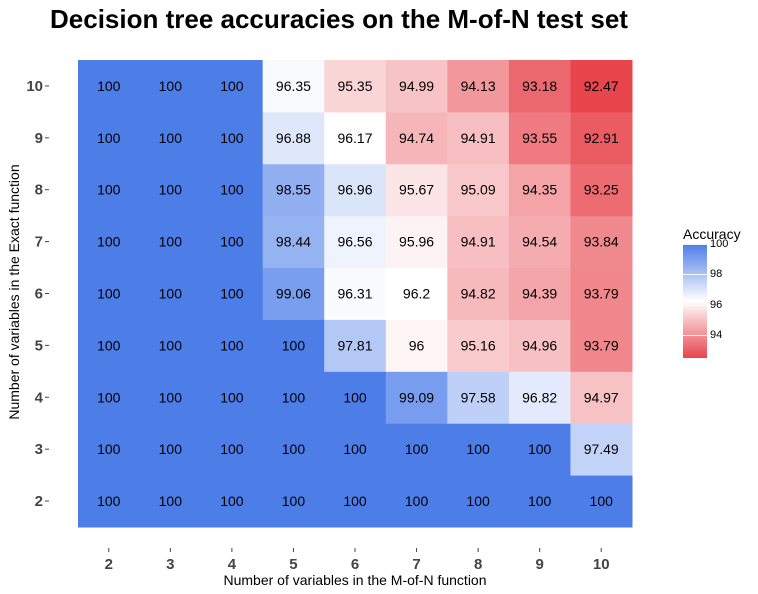 This screenshot has height=594, width=758. What do you see at coordinates (478, 242) in the screenshot?
I see `cell-value-label: 94.91` at bounding box center [478, 242].